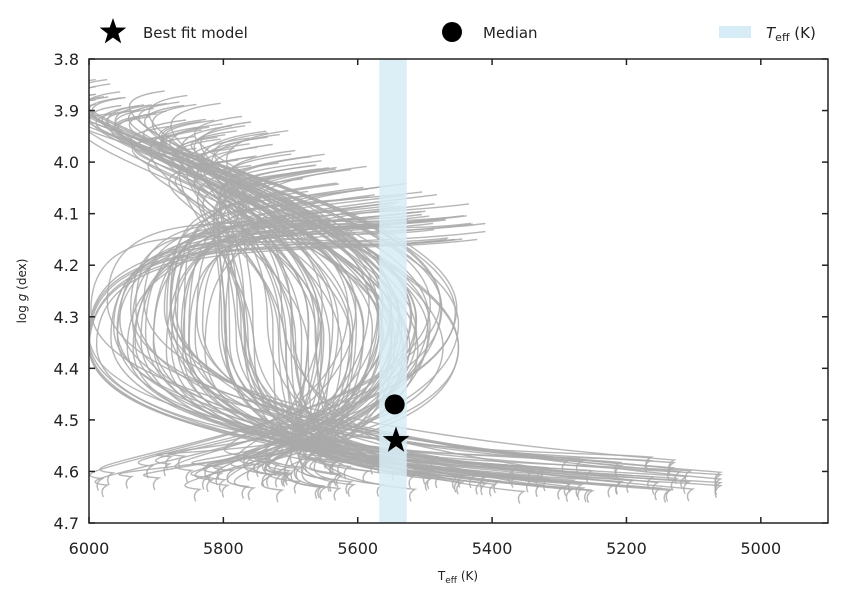  Describe the element at coordinates (113, 31) in the screenshot. I see `legend-star-icon` at that location.